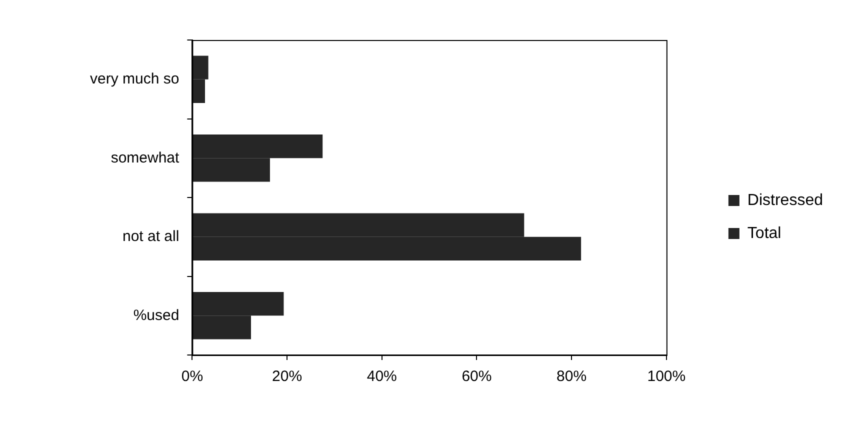 The width and height of the screenshot is (853, 431). What do you see at coordinates (477, 377) in the screenshot?
I see `x-tick-label: 60%` at bounding box center [477, 377].